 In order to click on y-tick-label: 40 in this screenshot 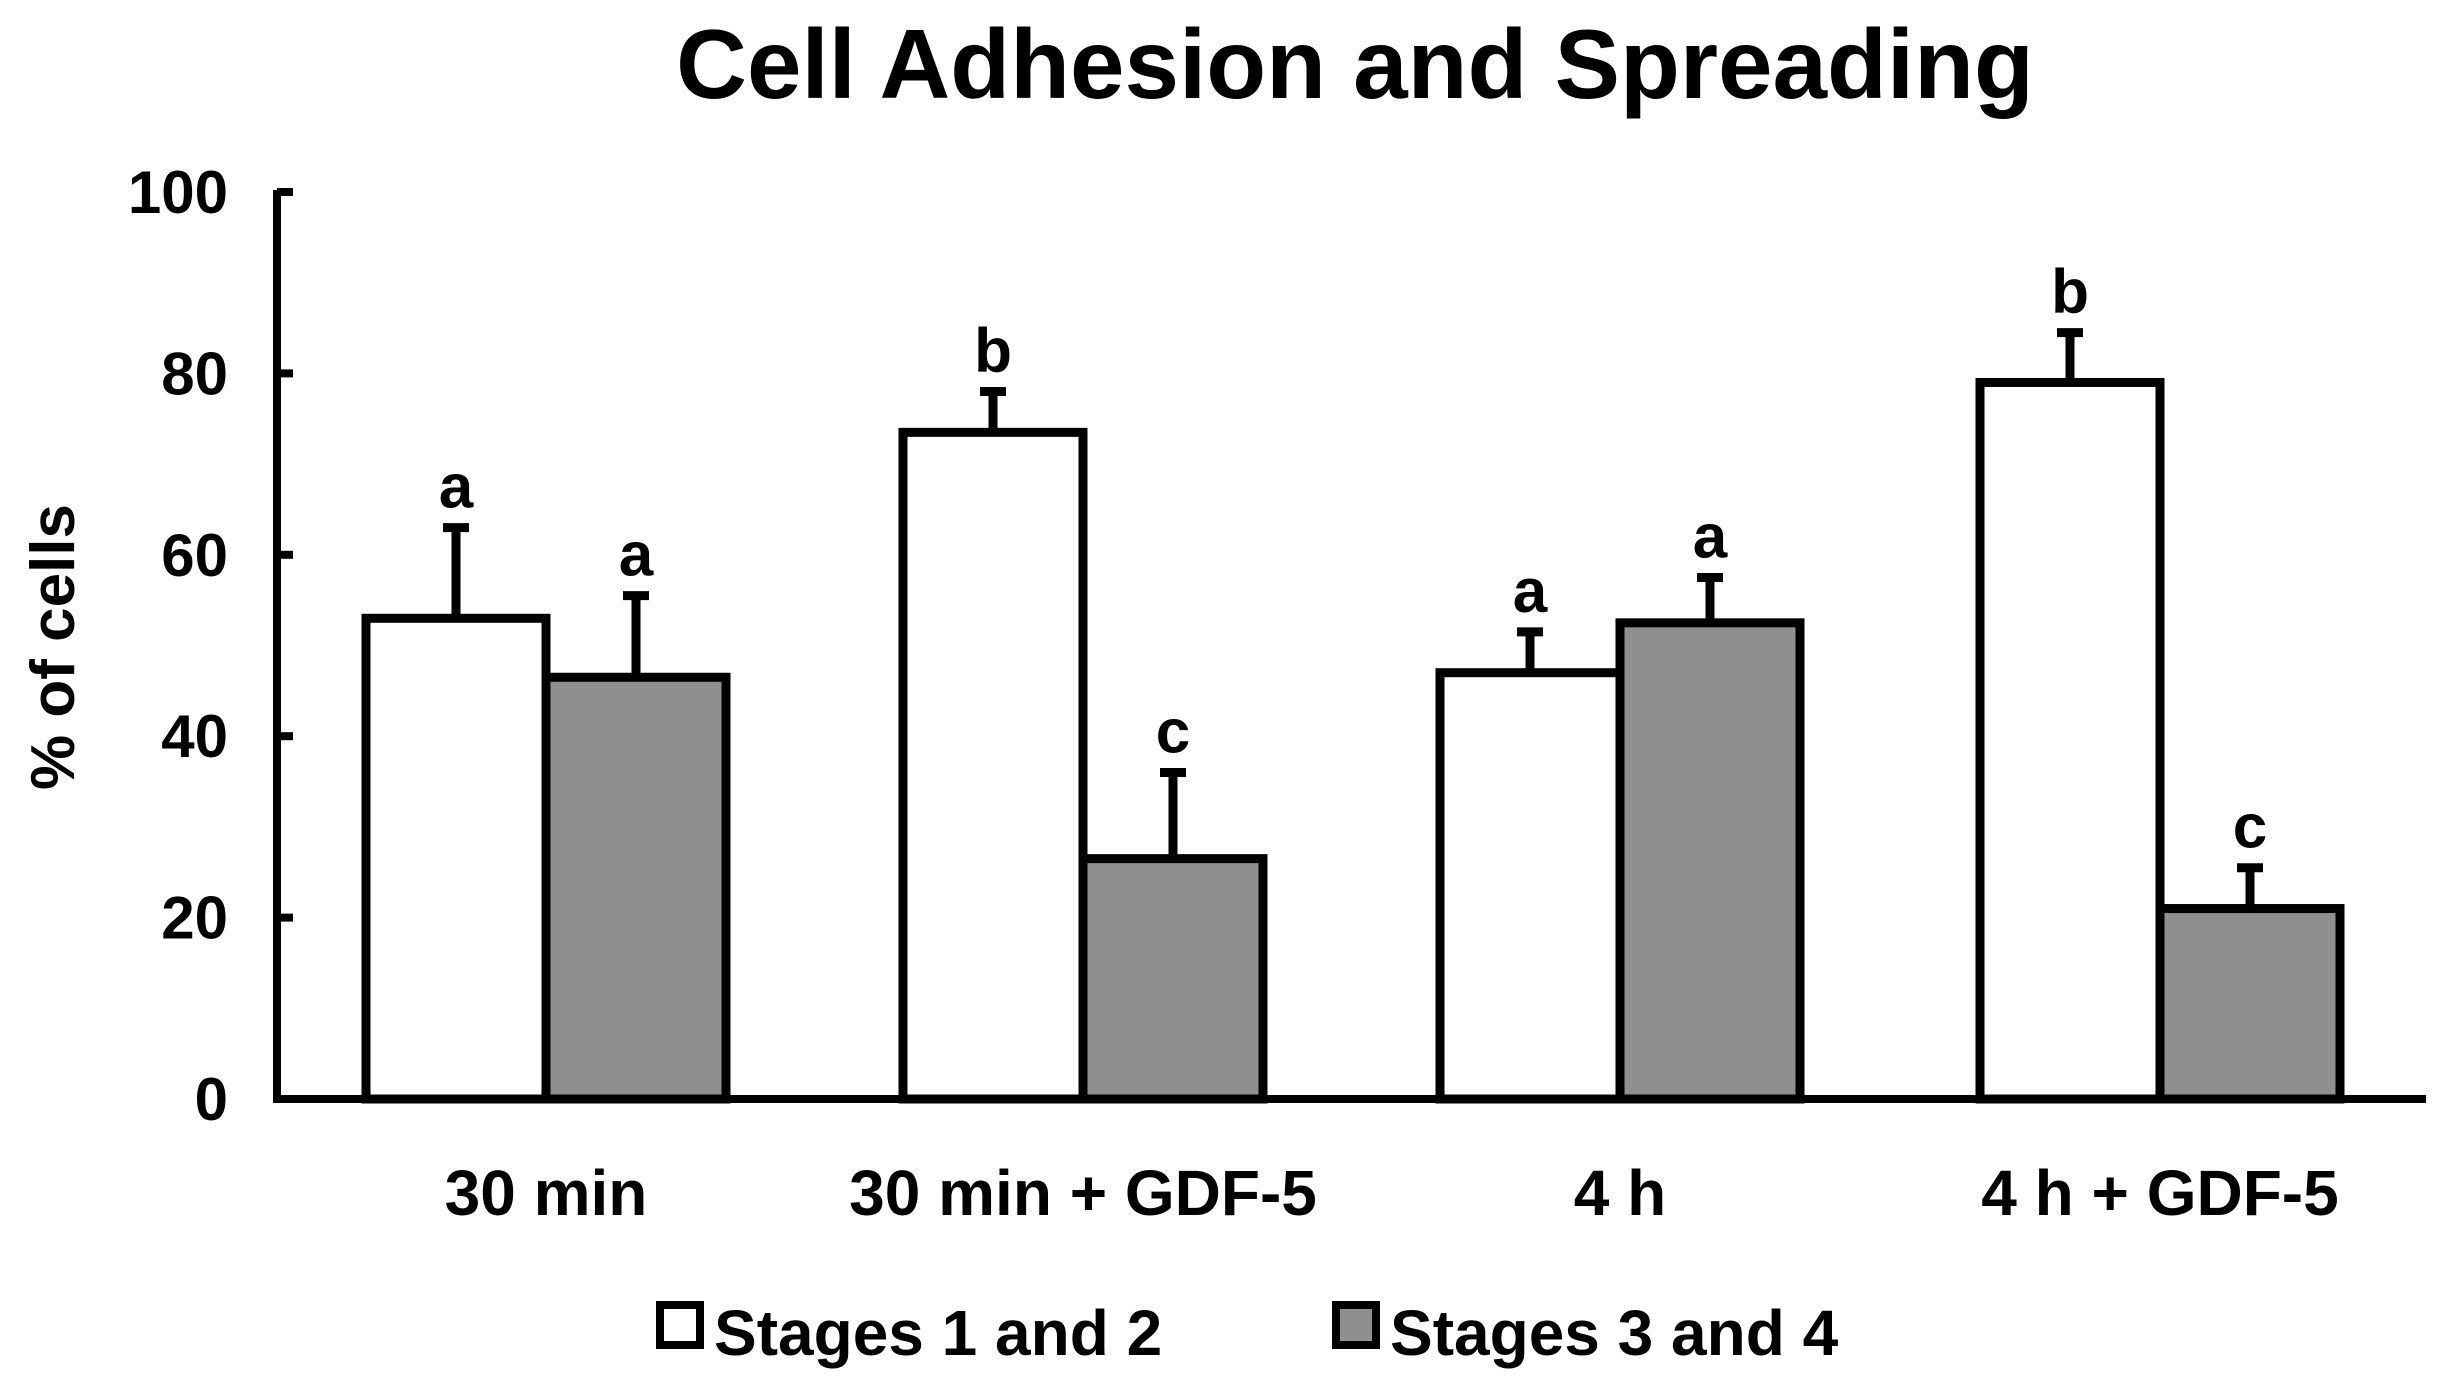, I will do `click(194, 736)`.